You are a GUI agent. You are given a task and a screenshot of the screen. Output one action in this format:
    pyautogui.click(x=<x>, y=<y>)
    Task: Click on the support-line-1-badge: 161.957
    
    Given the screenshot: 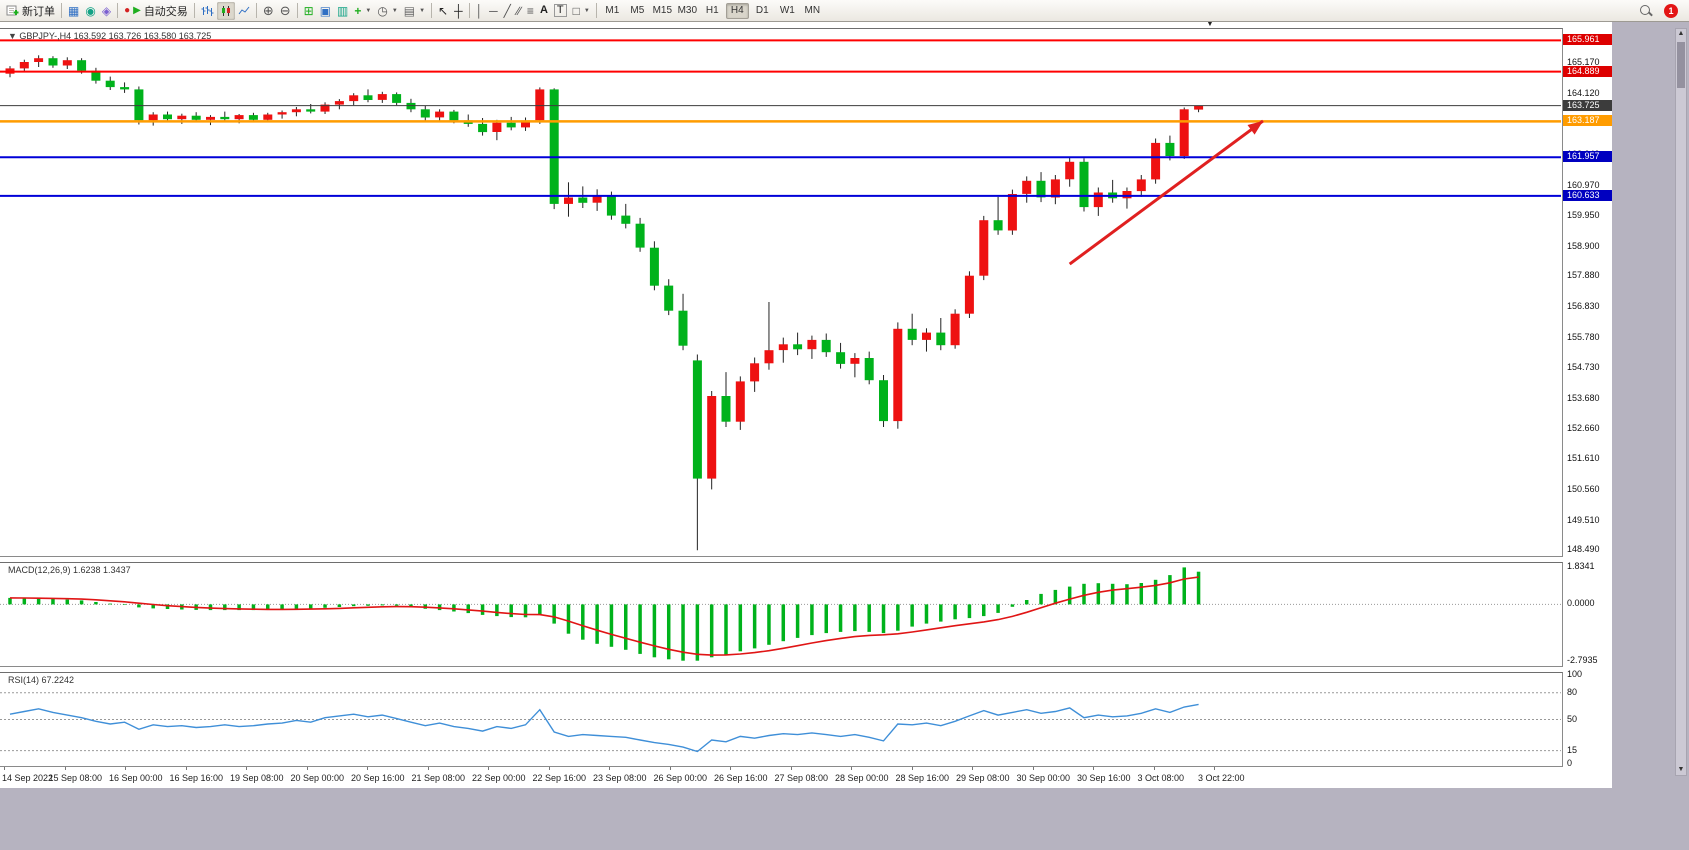 What is the action you would take?
    pyautogui.click(x=1587, y=157)
    